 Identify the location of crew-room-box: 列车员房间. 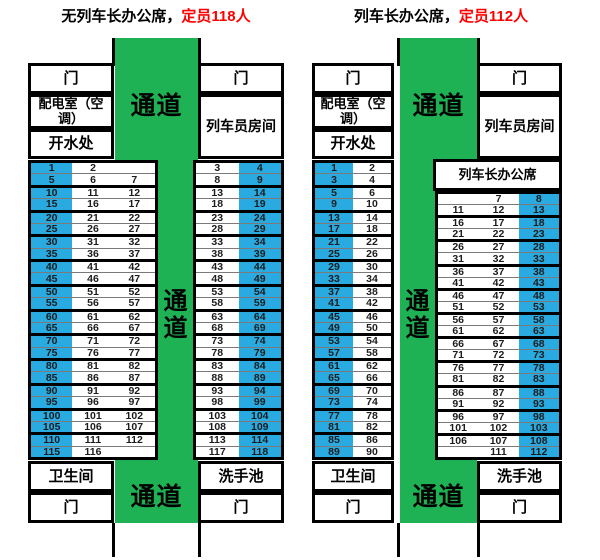
(519, 126).